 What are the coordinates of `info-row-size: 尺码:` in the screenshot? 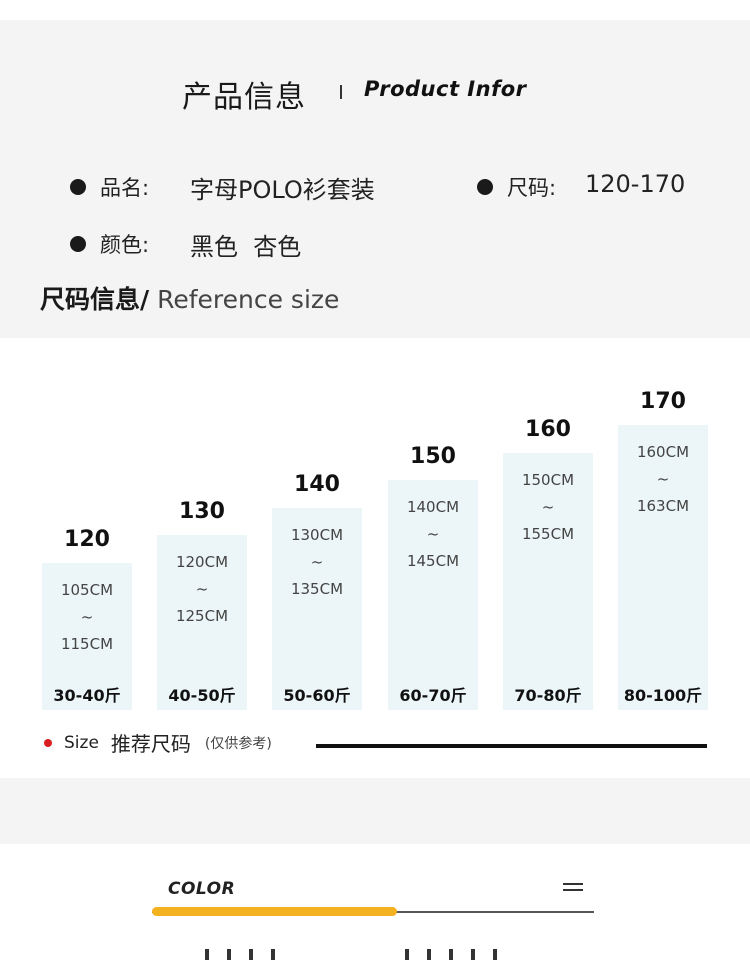 It's located at (516, 187).